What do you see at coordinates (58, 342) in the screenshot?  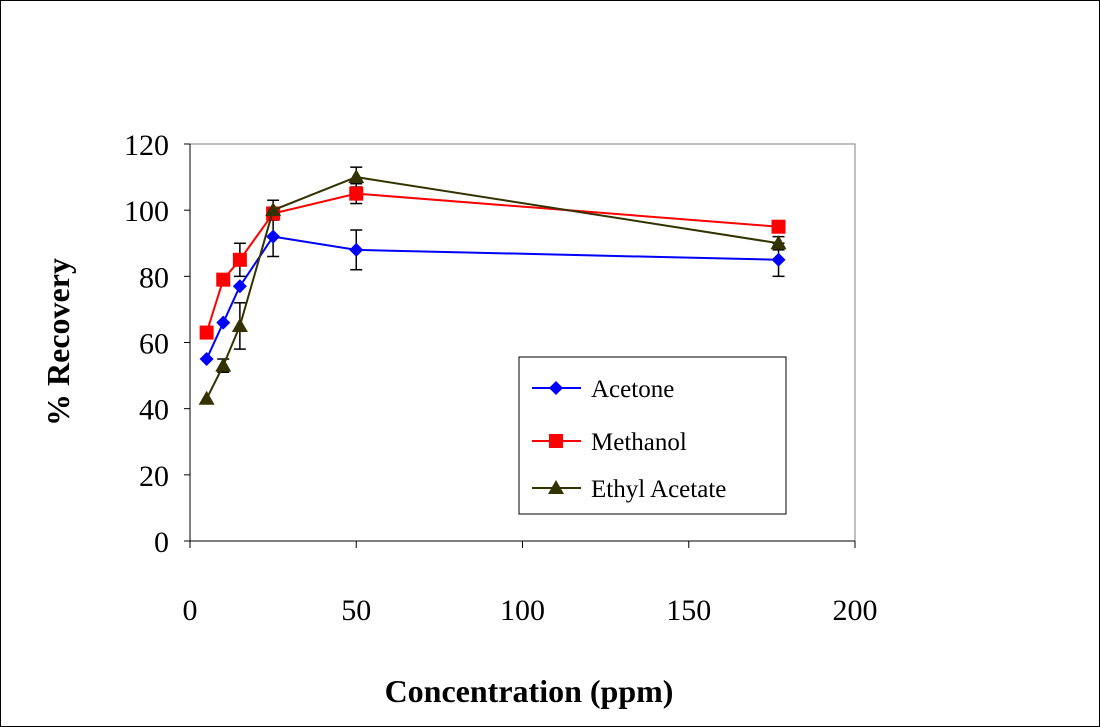 I see `y-axis-title: % Recovery` at bounding box center [58, 342].